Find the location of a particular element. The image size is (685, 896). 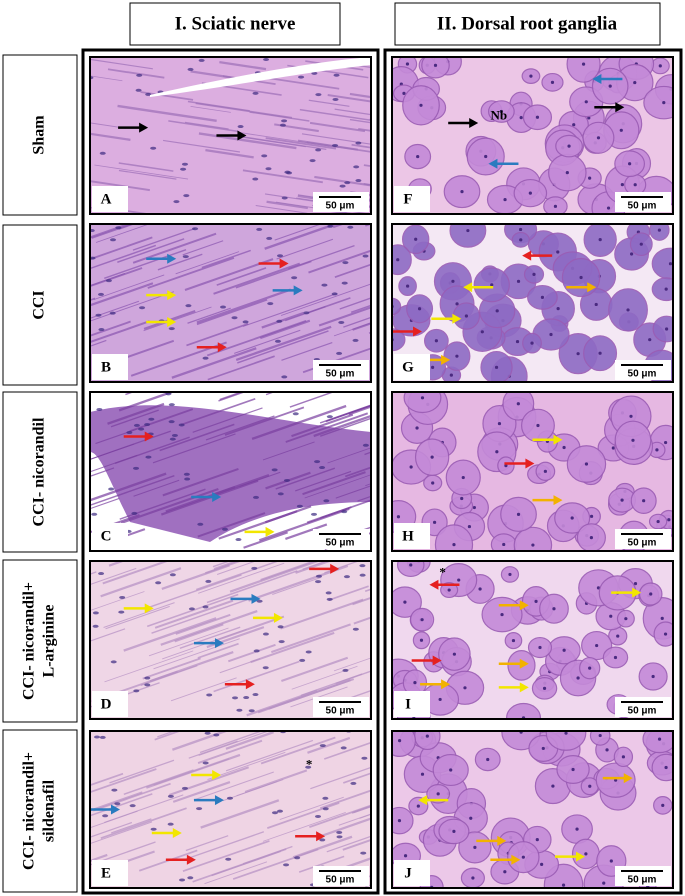

neuron is located at coordinates (407, 602).